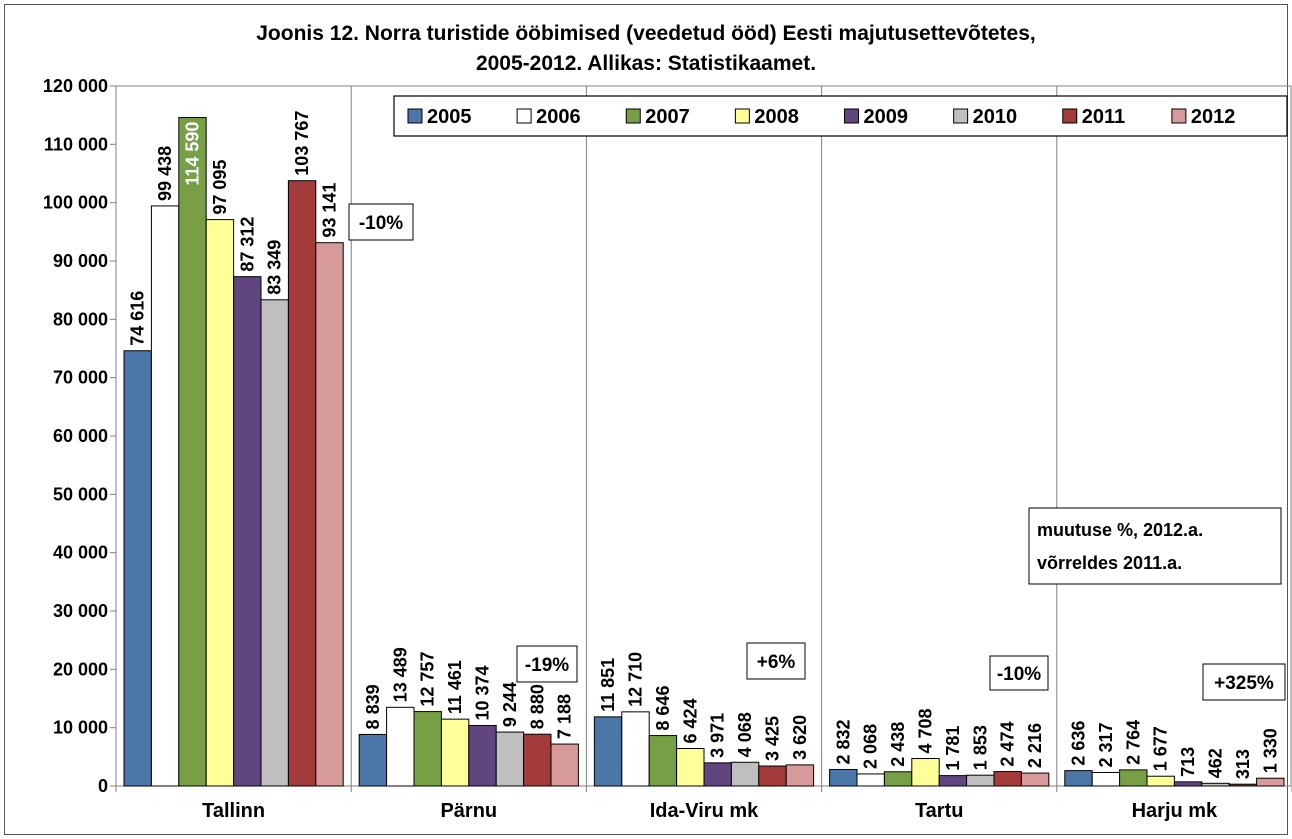 The width and height of the screenshot is (1292, 839). Describe the element at coordinates (718, 735) in the screenshot. I see `data-label: 3 971` at that location.